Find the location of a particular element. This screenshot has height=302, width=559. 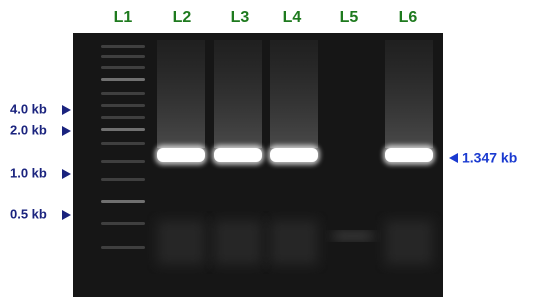

lane-label: L1 is located at coordinates (123, 17).